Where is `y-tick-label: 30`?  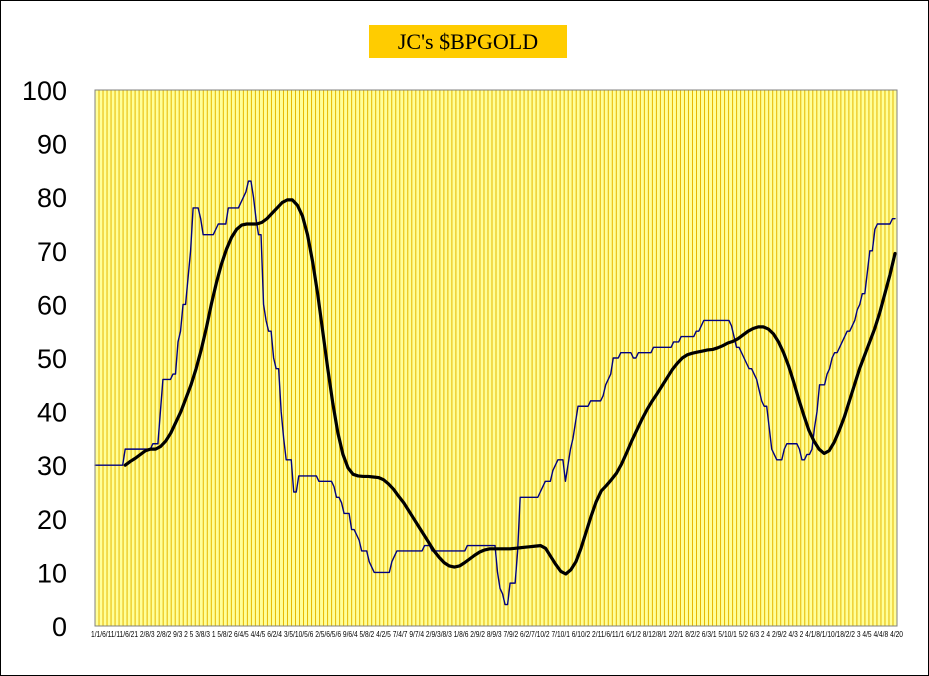
y-tick-label: 30 is located at coordinates (52, 466).